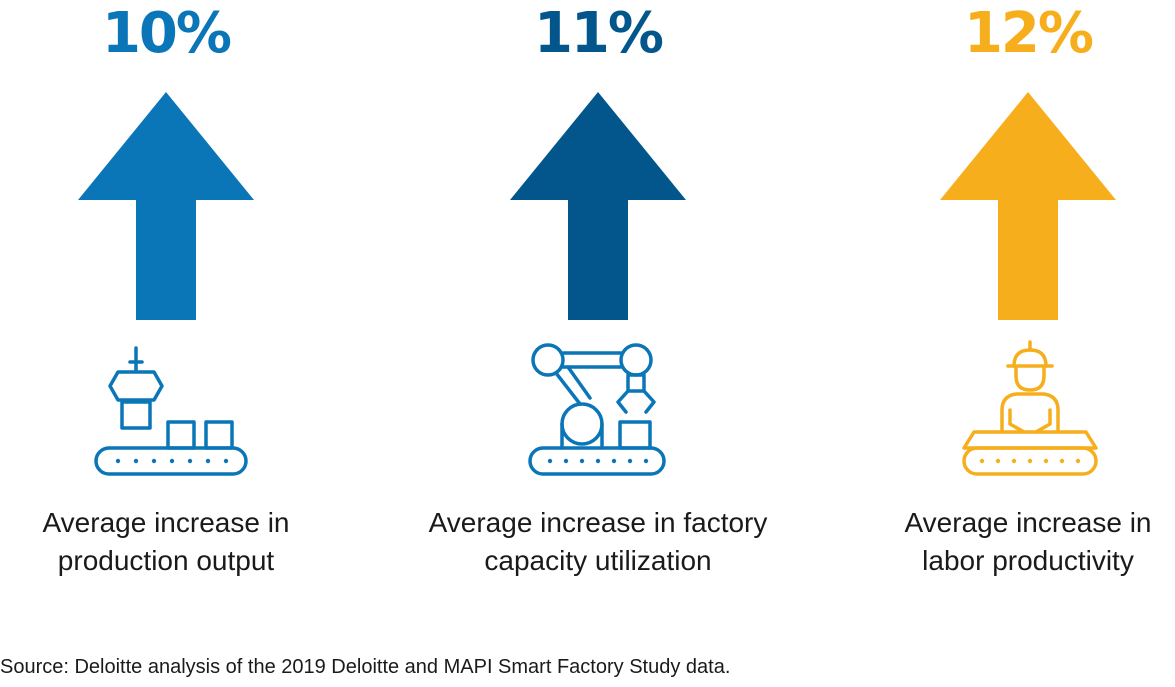  Describe the element at coordinates (598, 33) in the screenshot. I see `stat-value: 11%` at that location.